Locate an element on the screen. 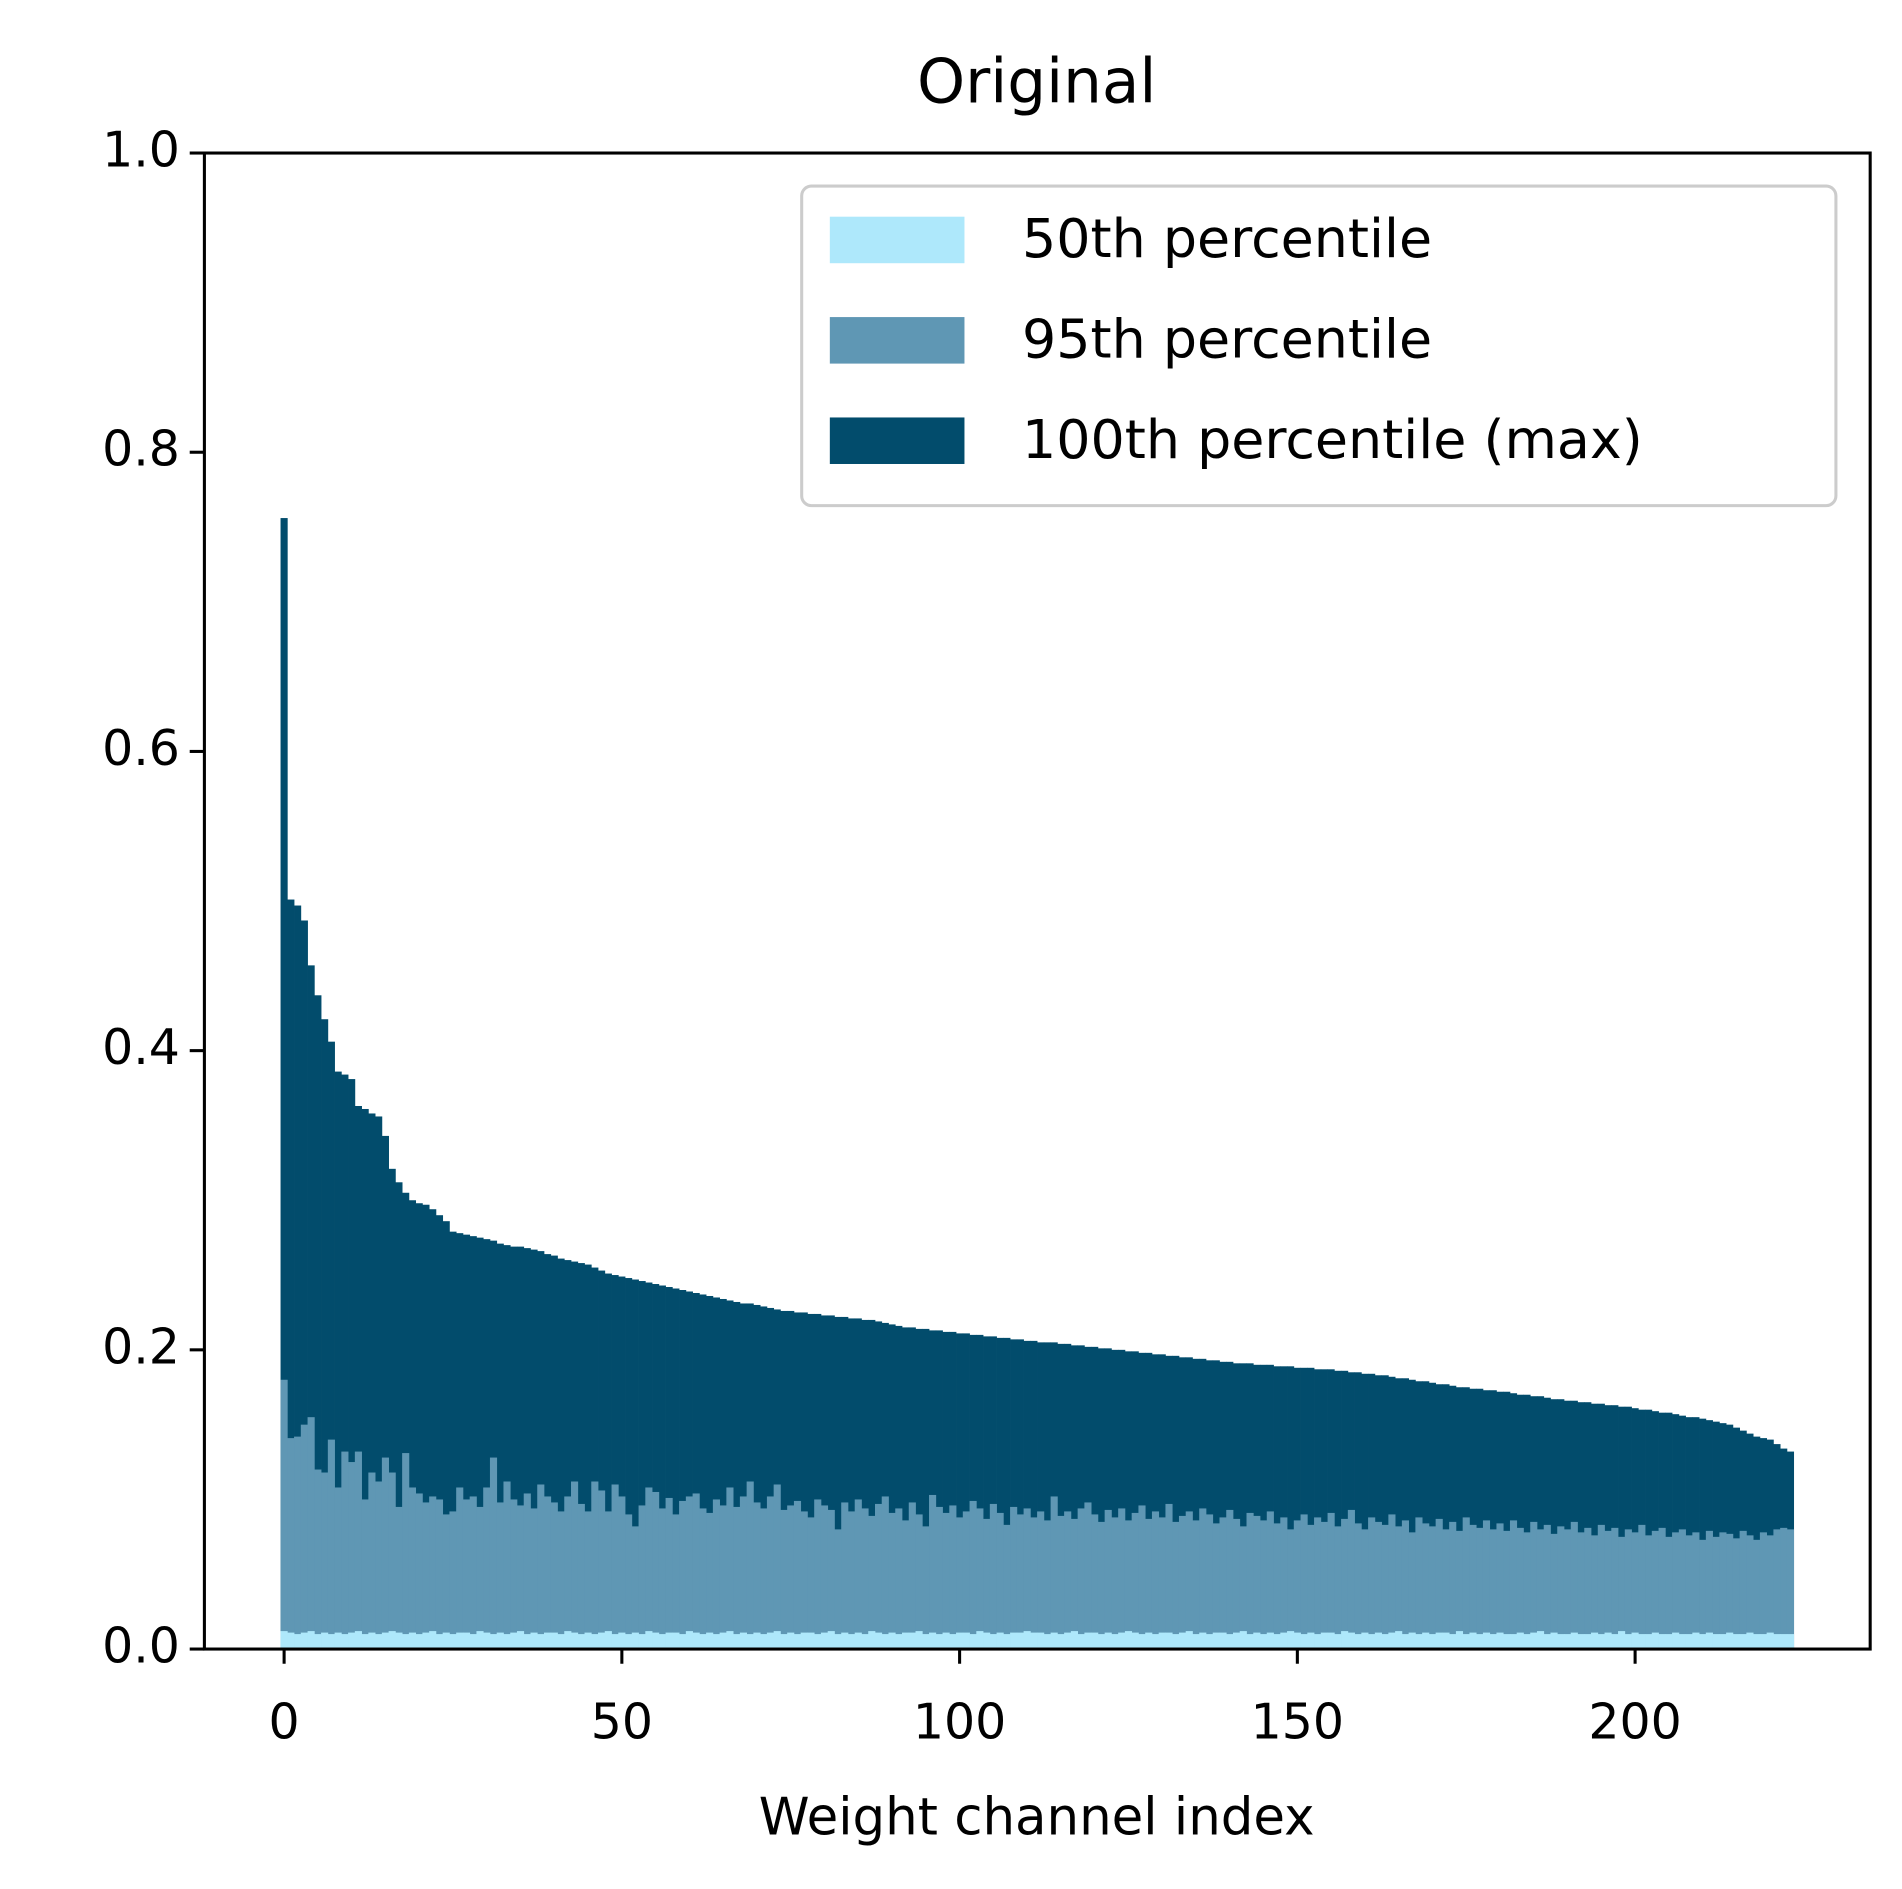  legend-swatch is located at coordinates (897, 240).